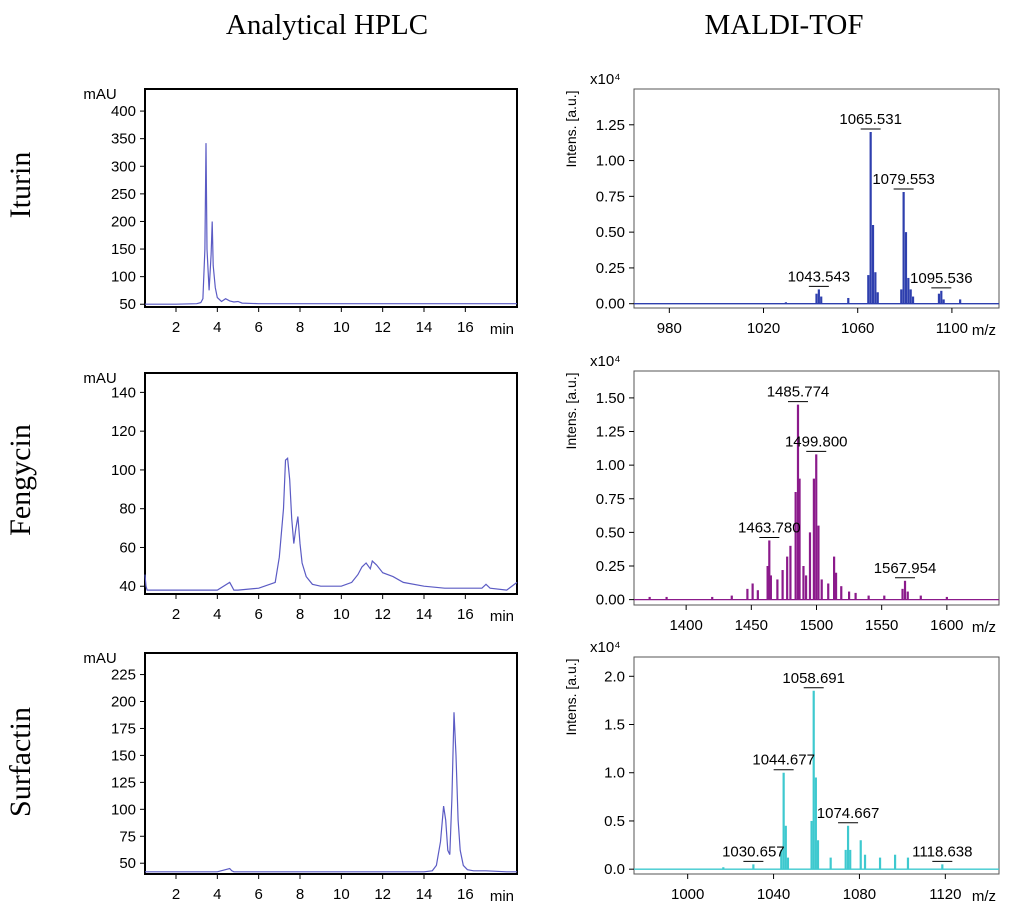  What do you see at coordinates (300, 777) in the screenshot?
I see `hplc-surfactin-panel: 50 75 100 125 150 175 200 225 2 4 6 8 10 12 14 16 min mAU` at bounding box center [300, 777].